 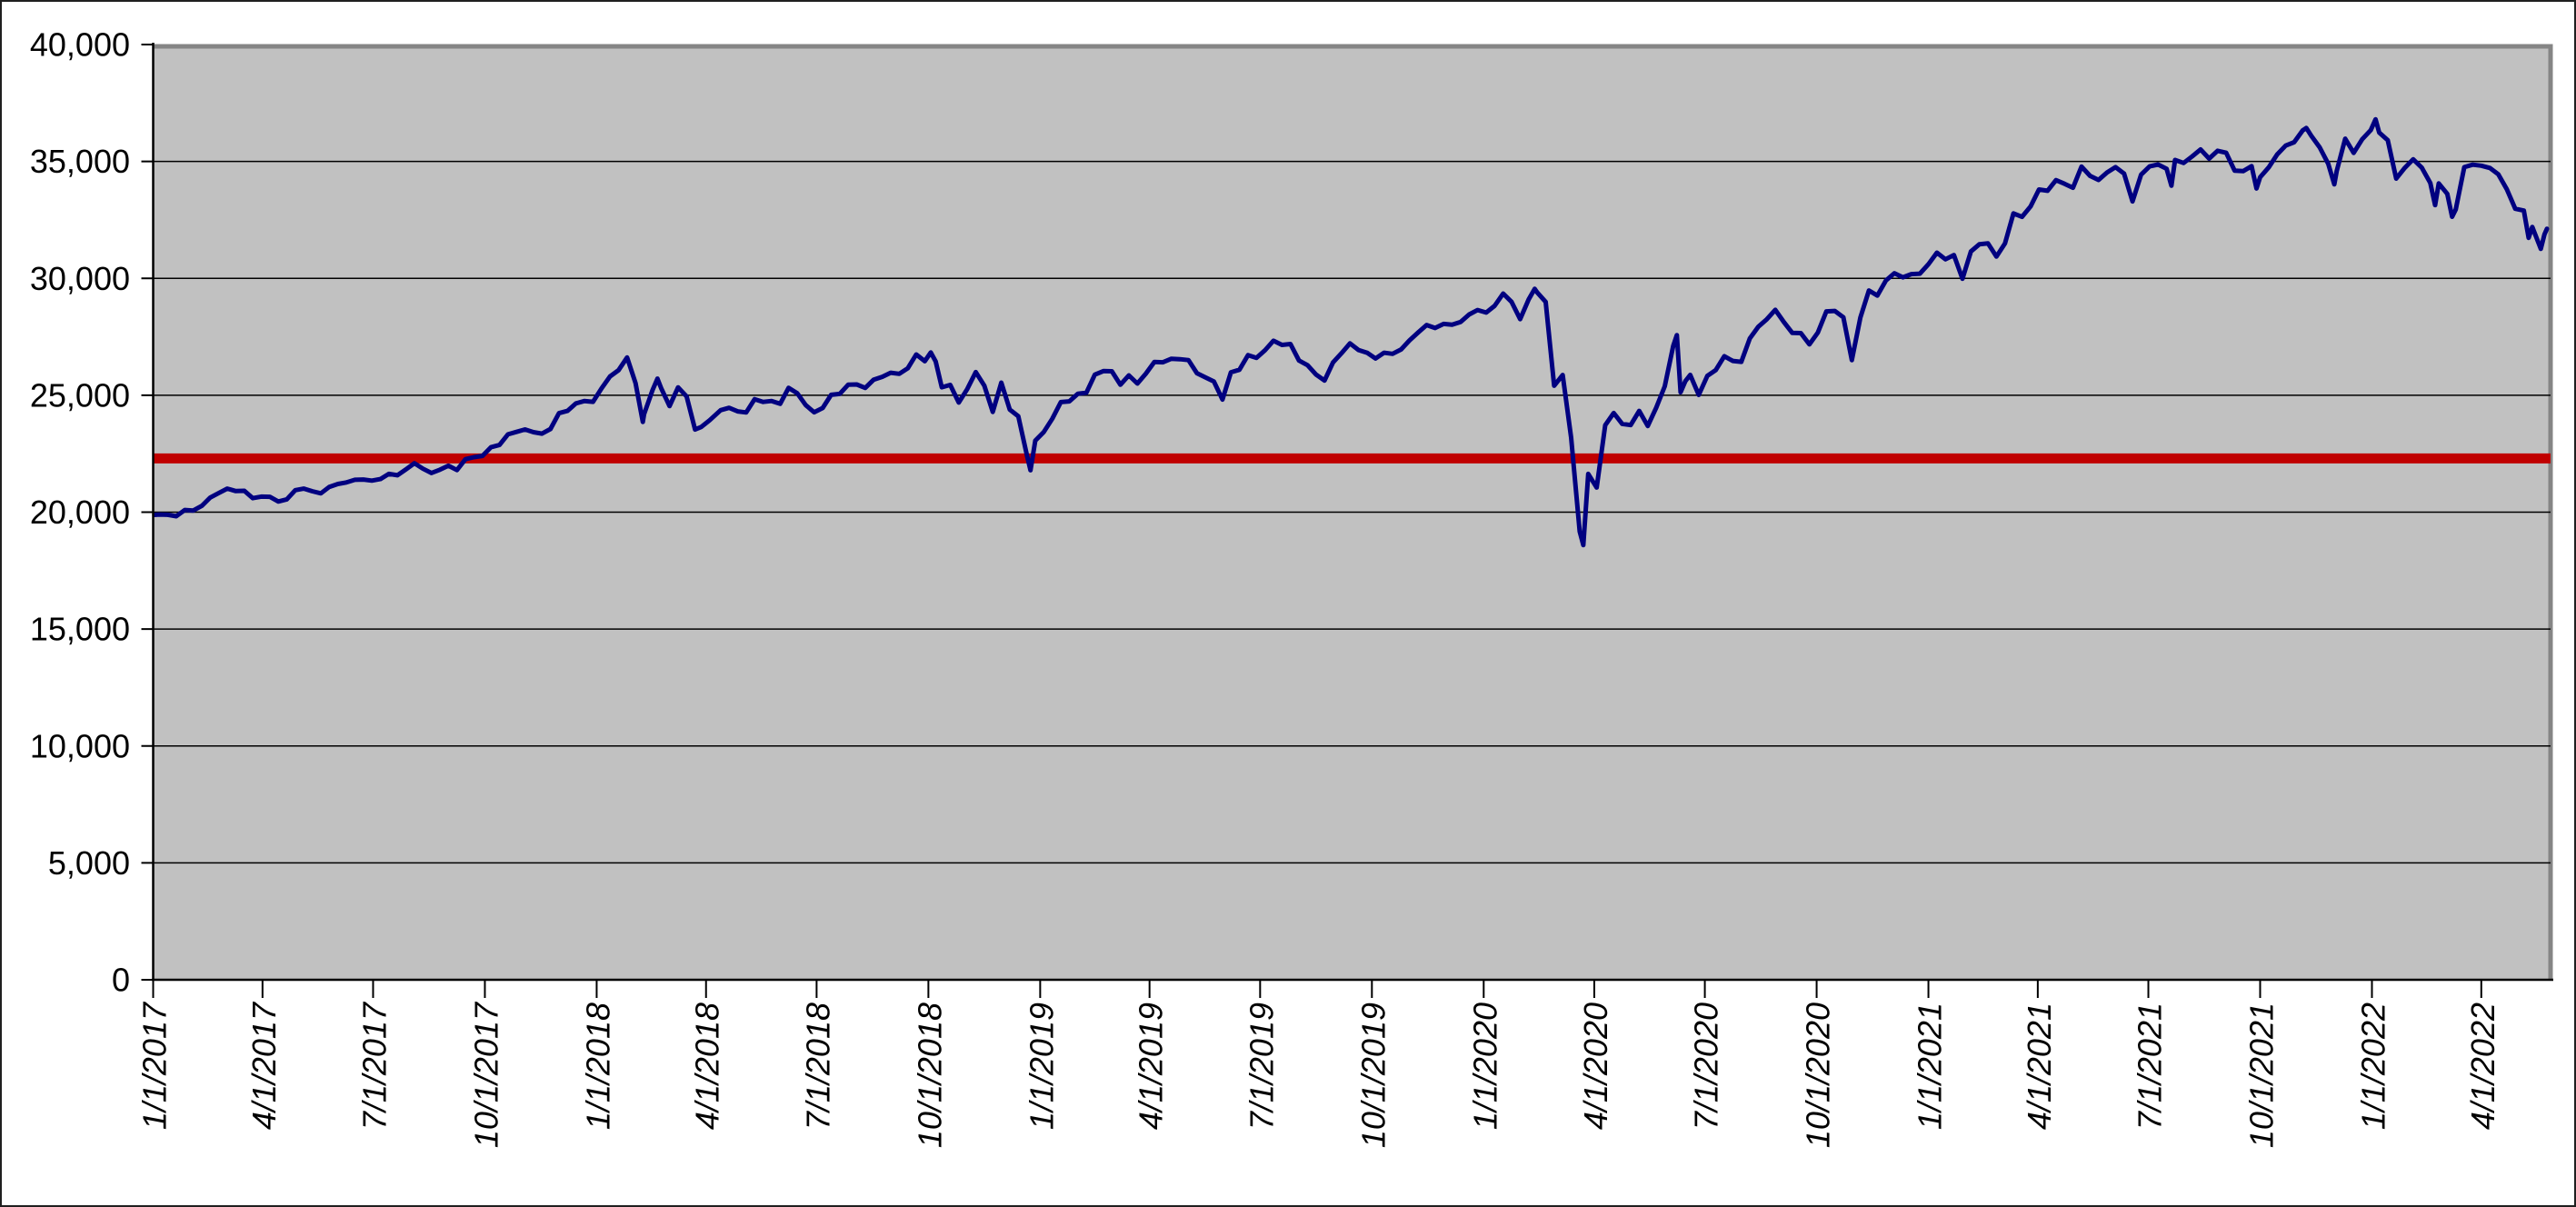 What do you see at coordinates (485, 1074) in the screenshot?
I see `x-tick-label: 10/1/2017` at bounding box center [485, 1074].